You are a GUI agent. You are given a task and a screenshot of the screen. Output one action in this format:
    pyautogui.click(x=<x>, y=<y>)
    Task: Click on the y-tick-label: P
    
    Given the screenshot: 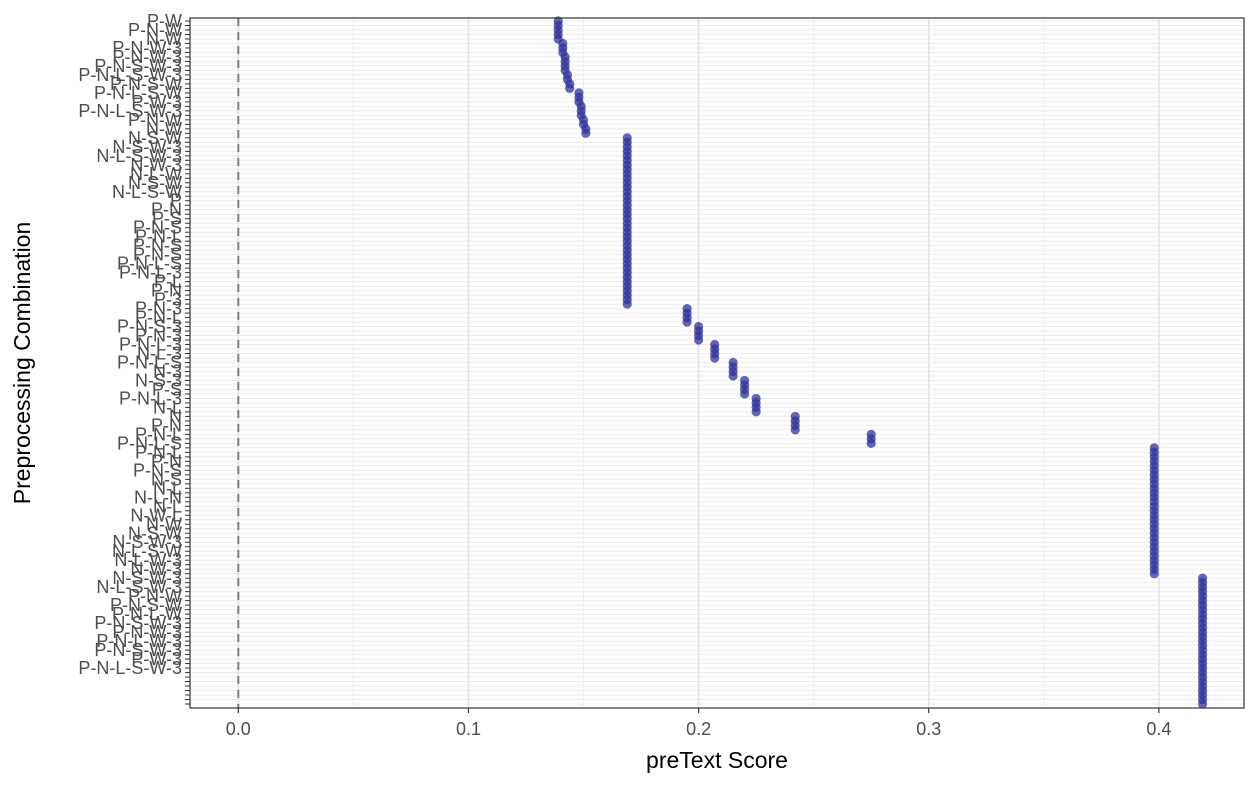 What is the action you would take?
    pyautogui.click(x=176, y=201)
    